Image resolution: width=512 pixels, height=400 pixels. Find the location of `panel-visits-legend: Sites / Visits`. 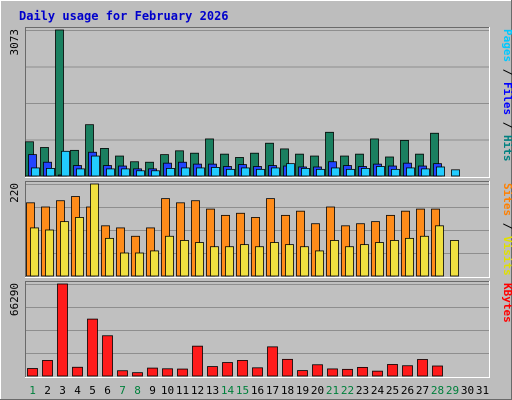

panel-visits-legend: Sites / Visits is located at coordinates (506, 229).